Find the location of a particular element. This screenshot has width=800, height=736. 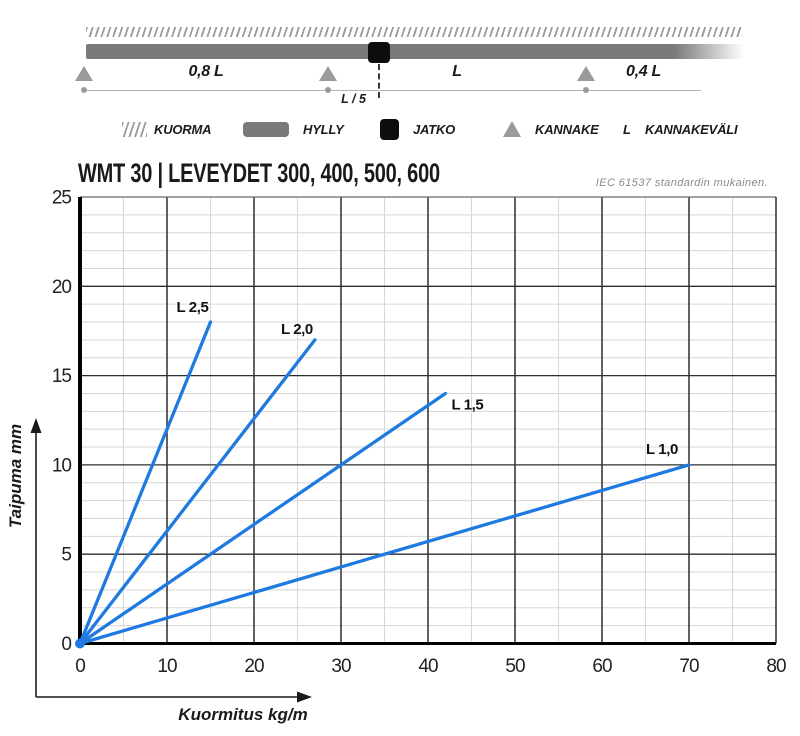

span-label-1: 0,8 L is located at coordinates (206, 71).